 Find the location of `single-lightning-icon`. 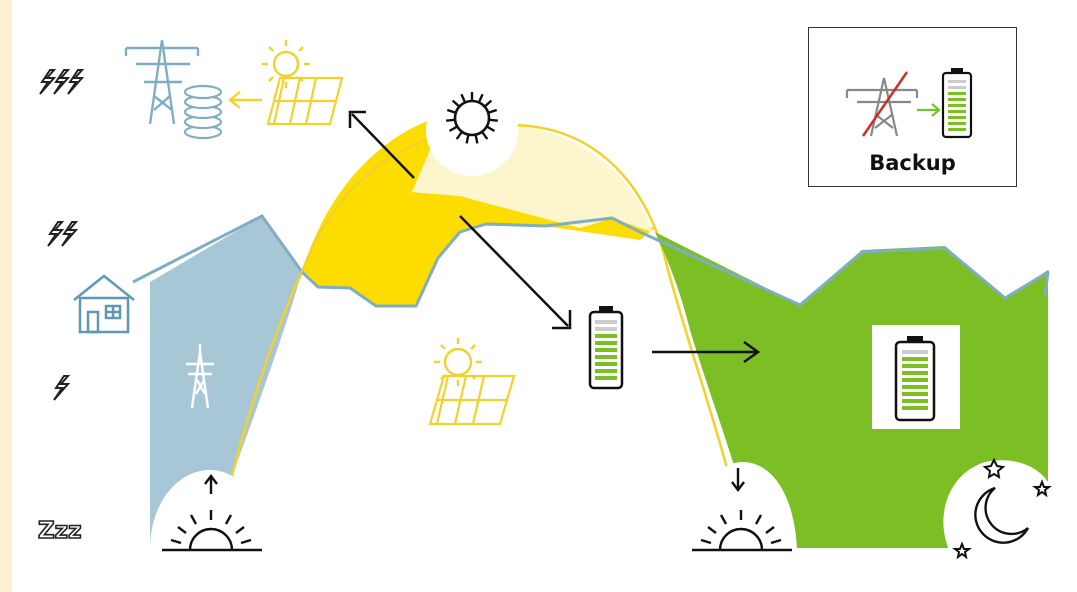

single-lightning-icon is located at coordinates (62, 388).